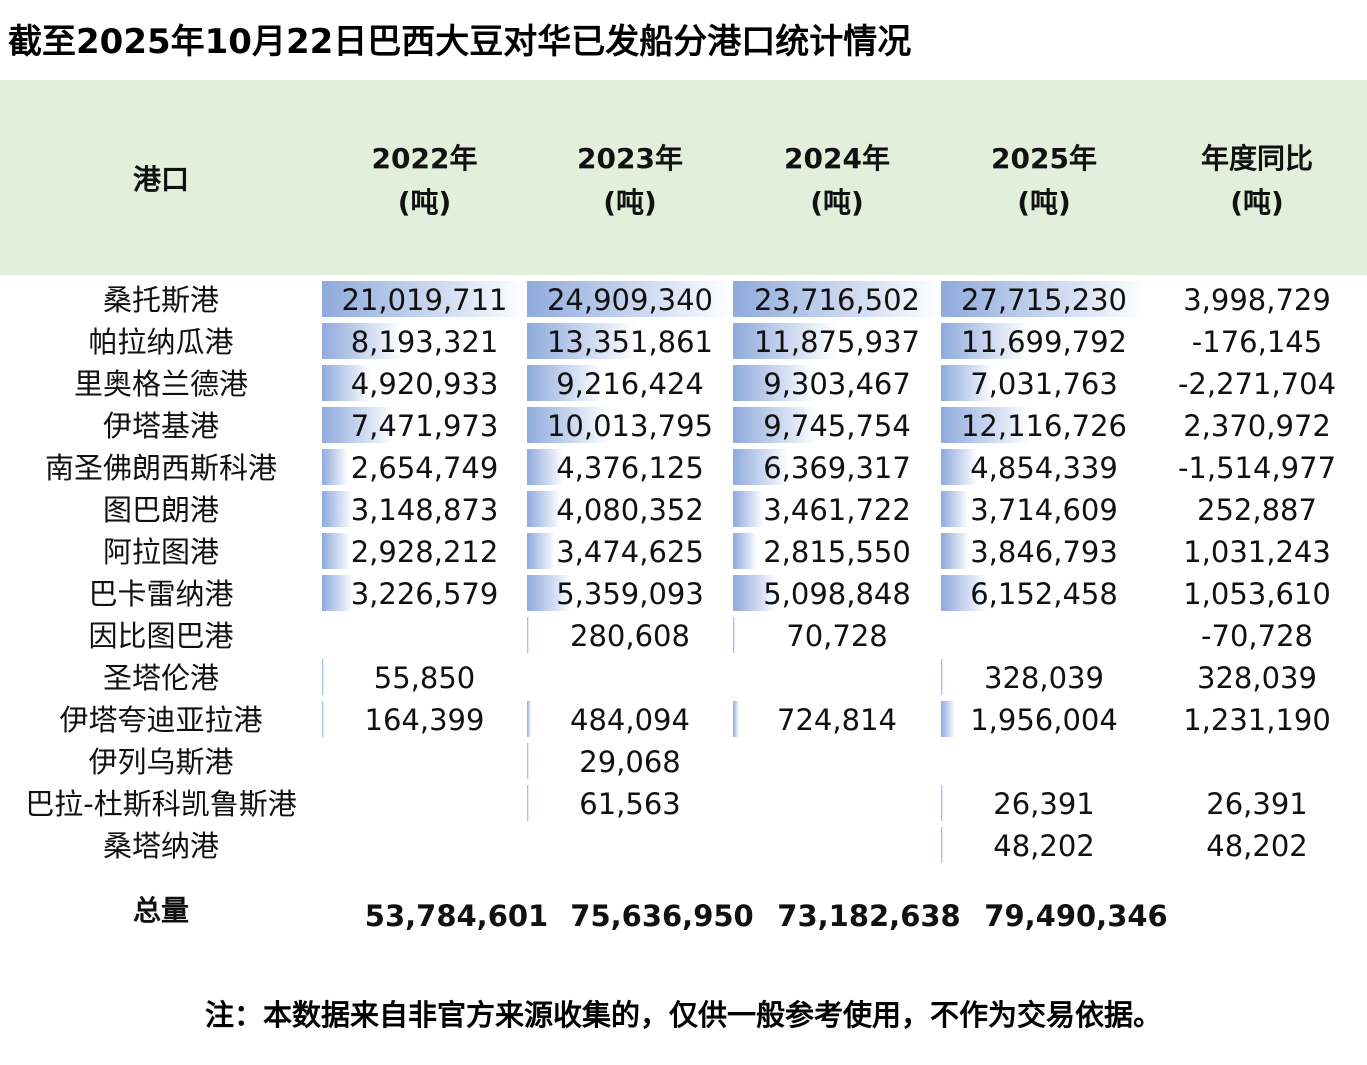 Image resolution: width=1367 pixels, height=1065 pixels. I want to click on cell: 3,714,609, so click(1044, 510).